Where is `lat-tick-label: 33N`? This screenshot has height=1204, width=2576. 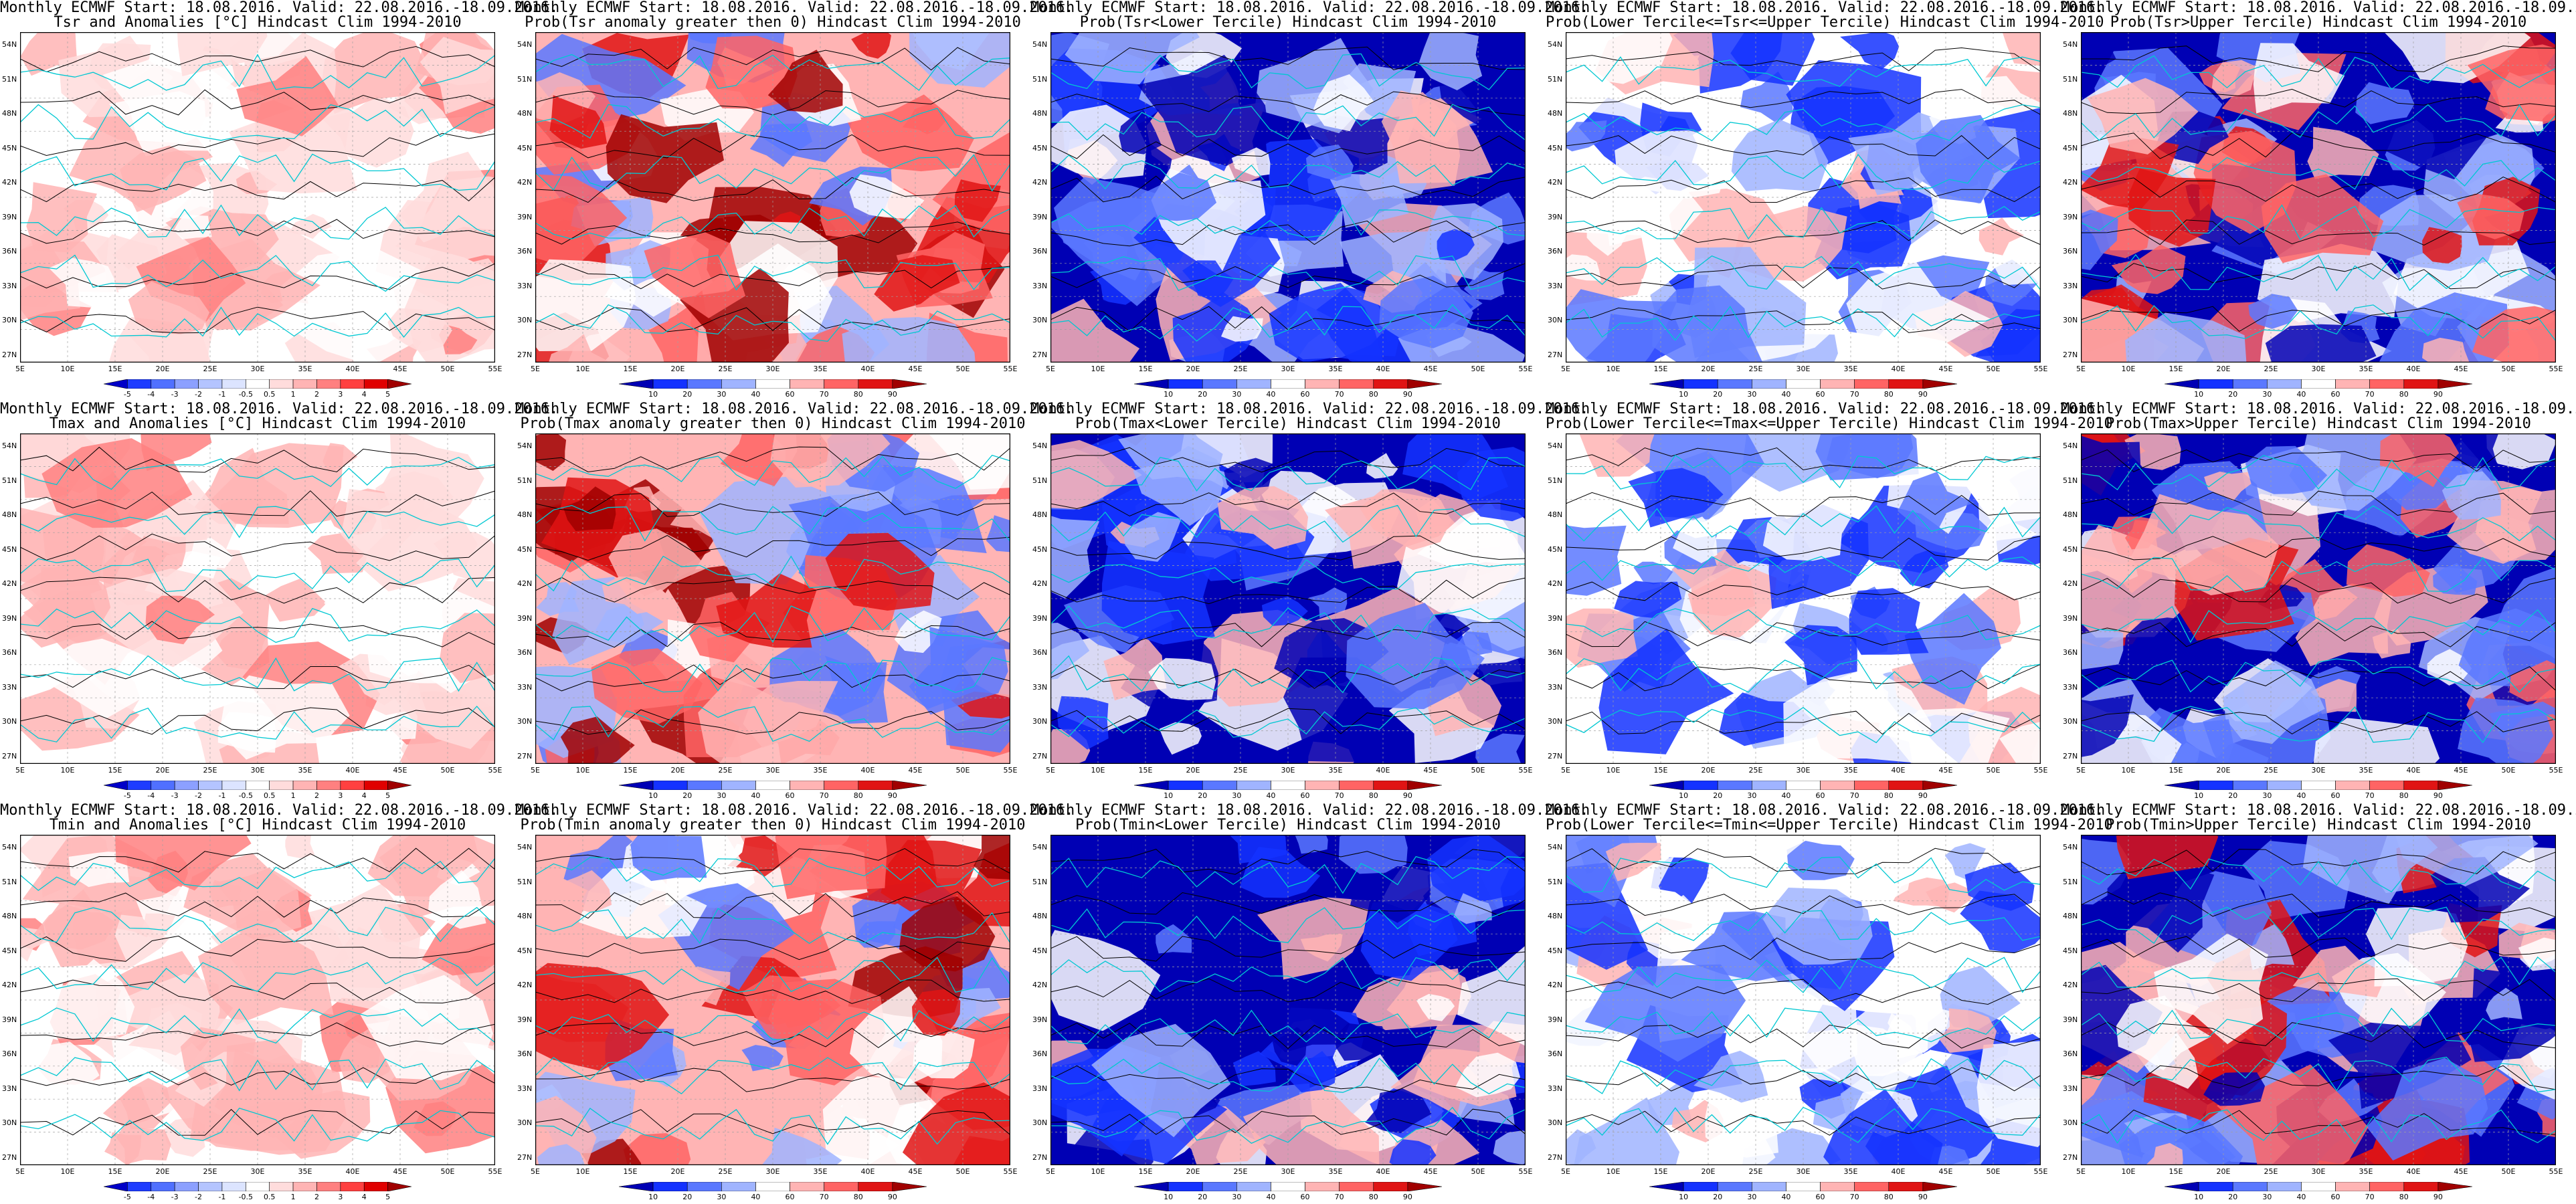 lat-tick-label: 33N is located at coordinates (1555, 285).